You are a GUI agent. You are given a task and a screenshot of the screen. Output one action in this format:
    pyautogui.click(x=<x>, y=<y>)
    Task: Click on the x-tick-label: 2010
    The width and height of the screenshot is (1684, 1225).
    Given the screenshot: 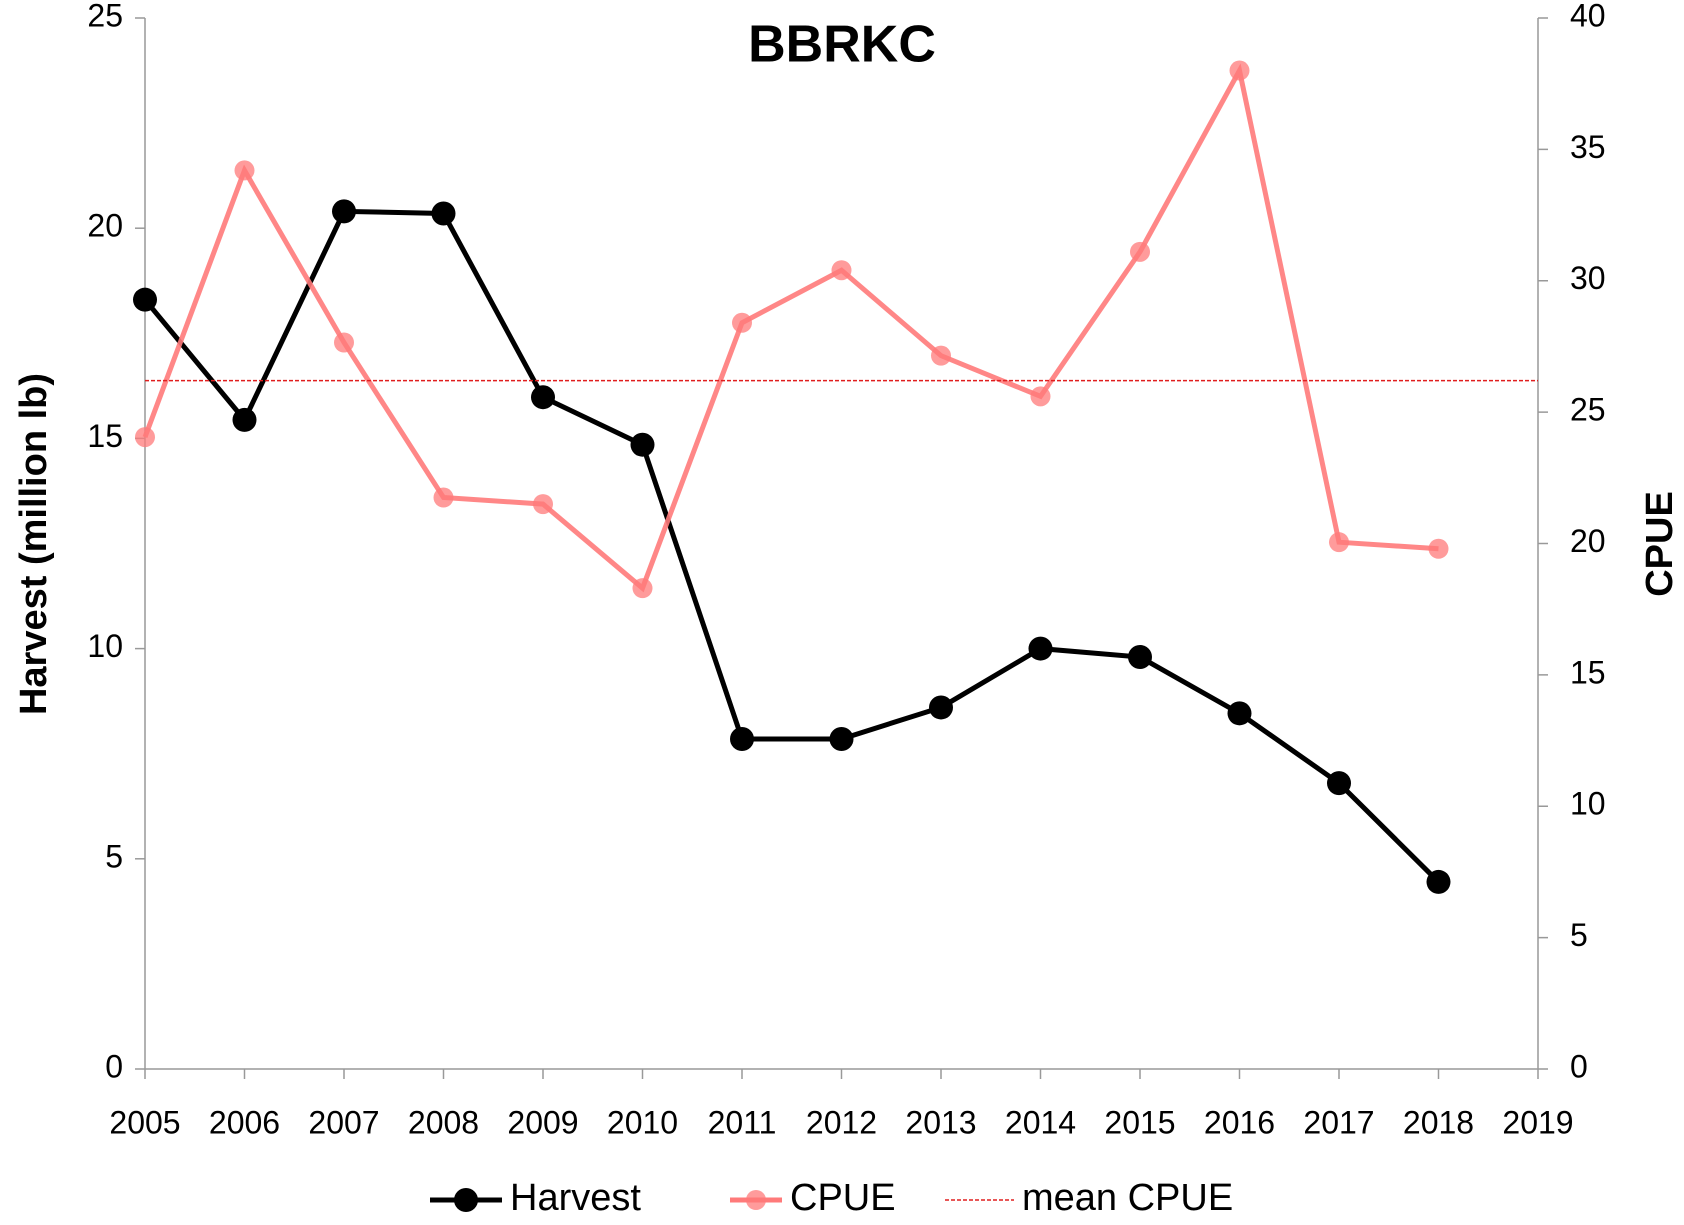 What is the action you would take?
    pyautogui.click(x=642, y=1122)
    